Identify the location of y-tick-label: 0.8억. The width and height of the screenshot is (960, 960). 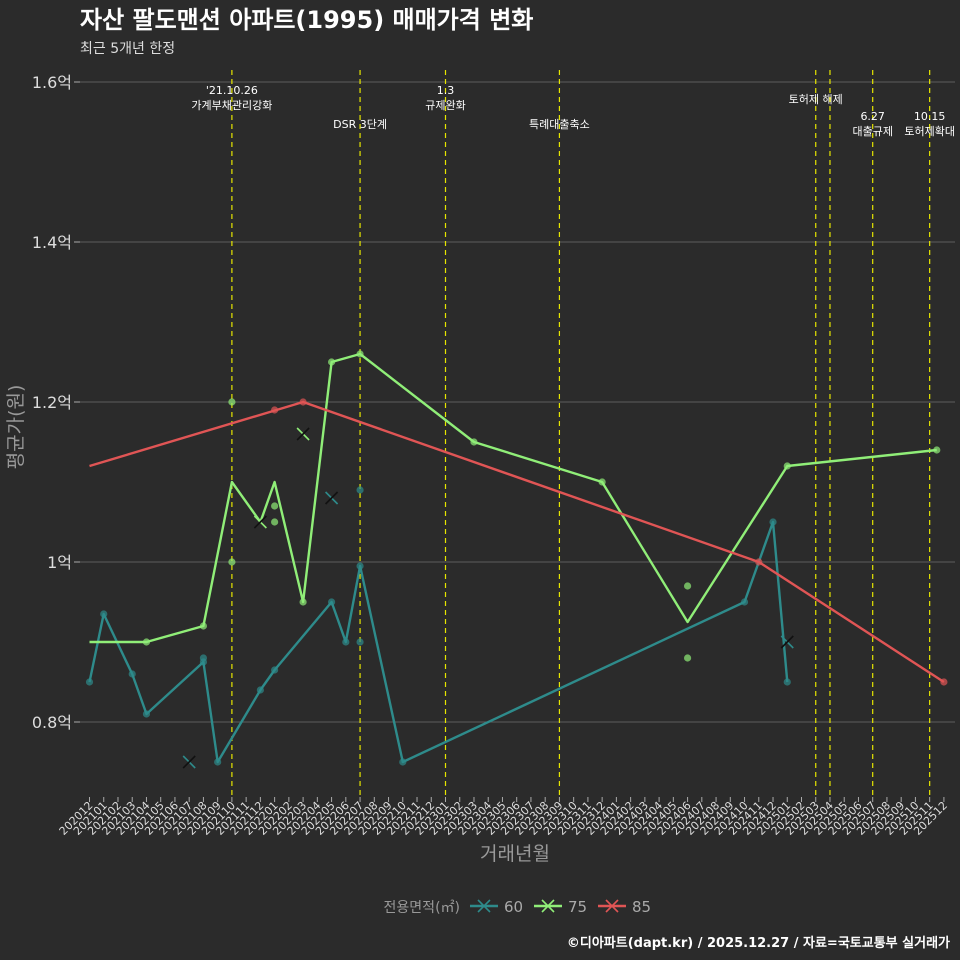
(52, 722).